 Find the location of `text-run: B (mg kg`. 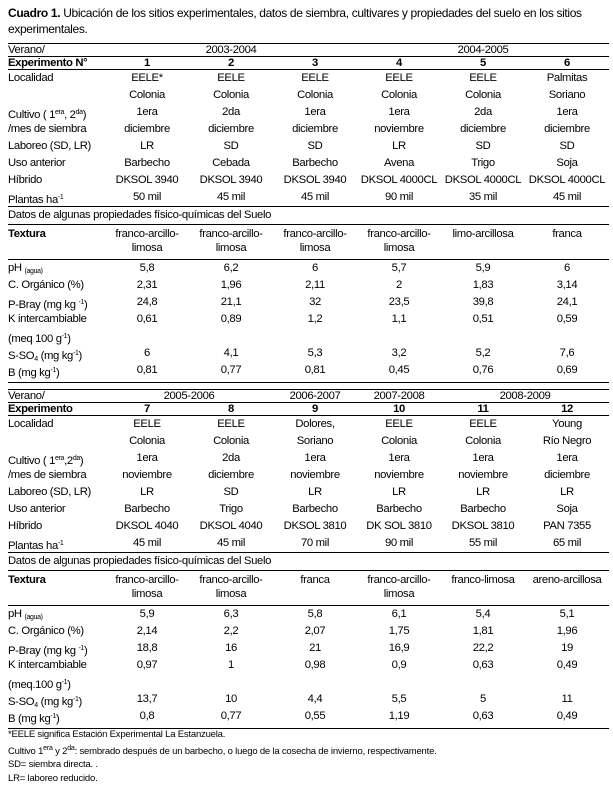

text-run: B (mg kg is located at coordinates (29, 719).